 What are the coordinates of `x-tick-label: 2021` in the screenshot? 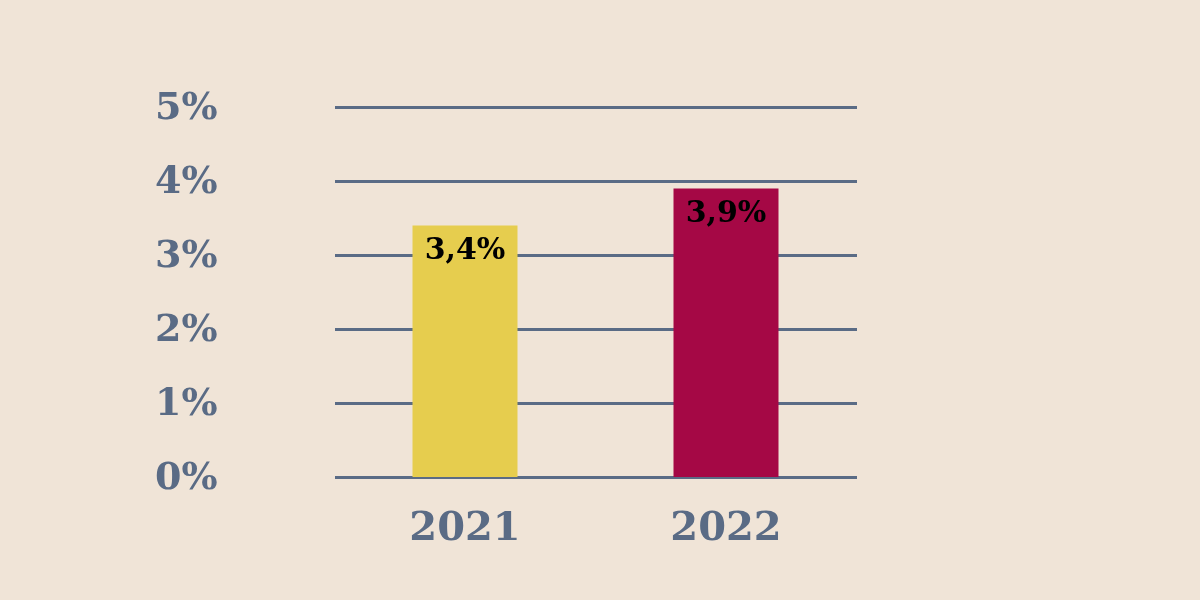 It's located at (465, 525).